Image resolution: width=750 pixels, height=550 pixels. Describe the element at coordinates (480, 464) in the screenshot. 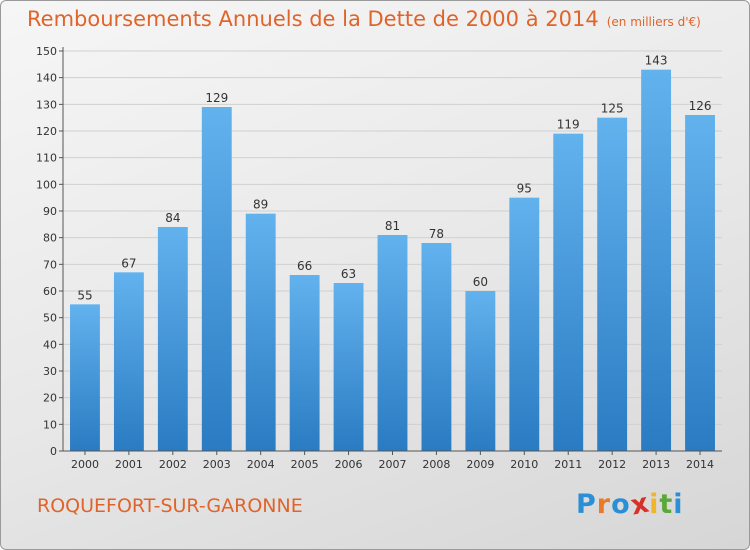

I see `x-tick-label-2009: 2009` at that location.